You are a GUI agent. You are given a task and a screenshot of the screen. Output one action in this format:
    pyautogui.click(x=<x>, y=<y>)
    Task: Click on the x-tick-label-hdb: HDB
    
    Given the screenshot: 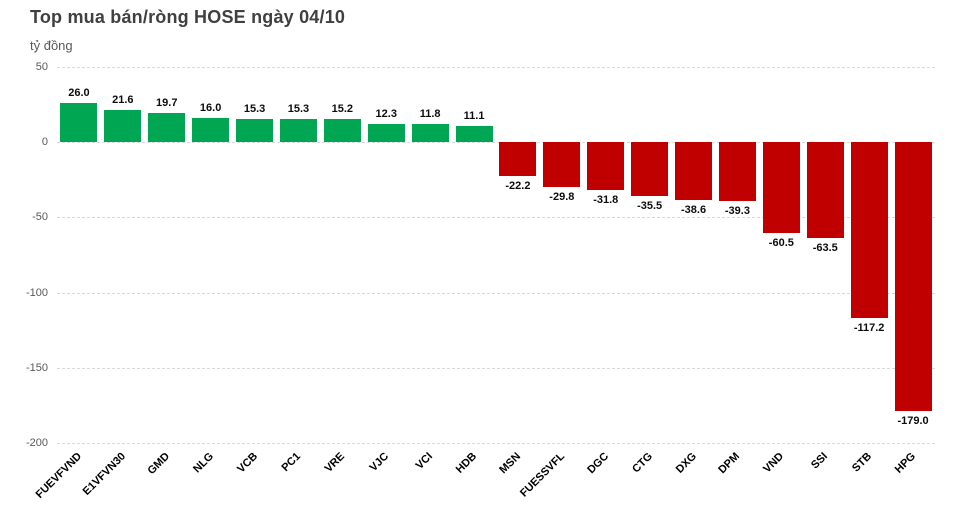 What is the action you would take?
    pyautogui.click(x=466, y=463)
    